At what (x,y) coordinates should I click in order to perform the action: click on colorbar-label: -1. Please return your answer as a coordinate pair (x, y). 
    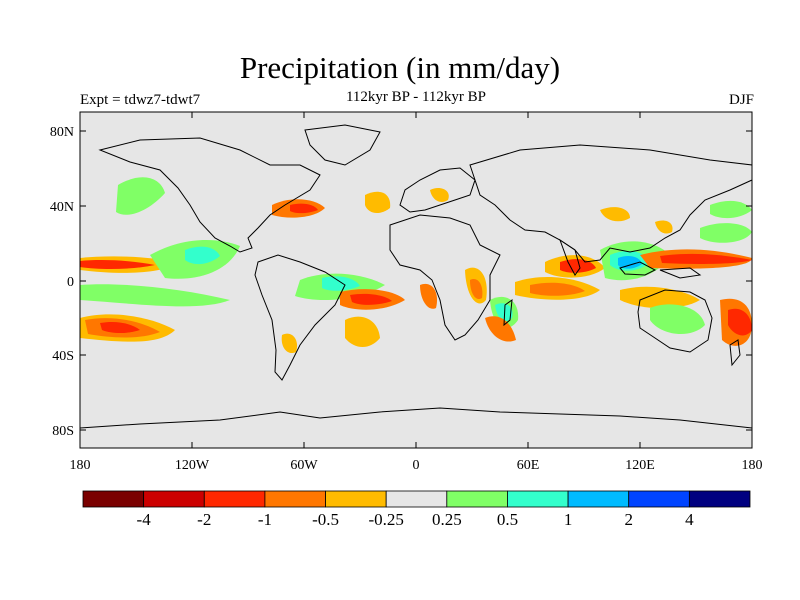
    Looking at the image, I should click on (265, 519).